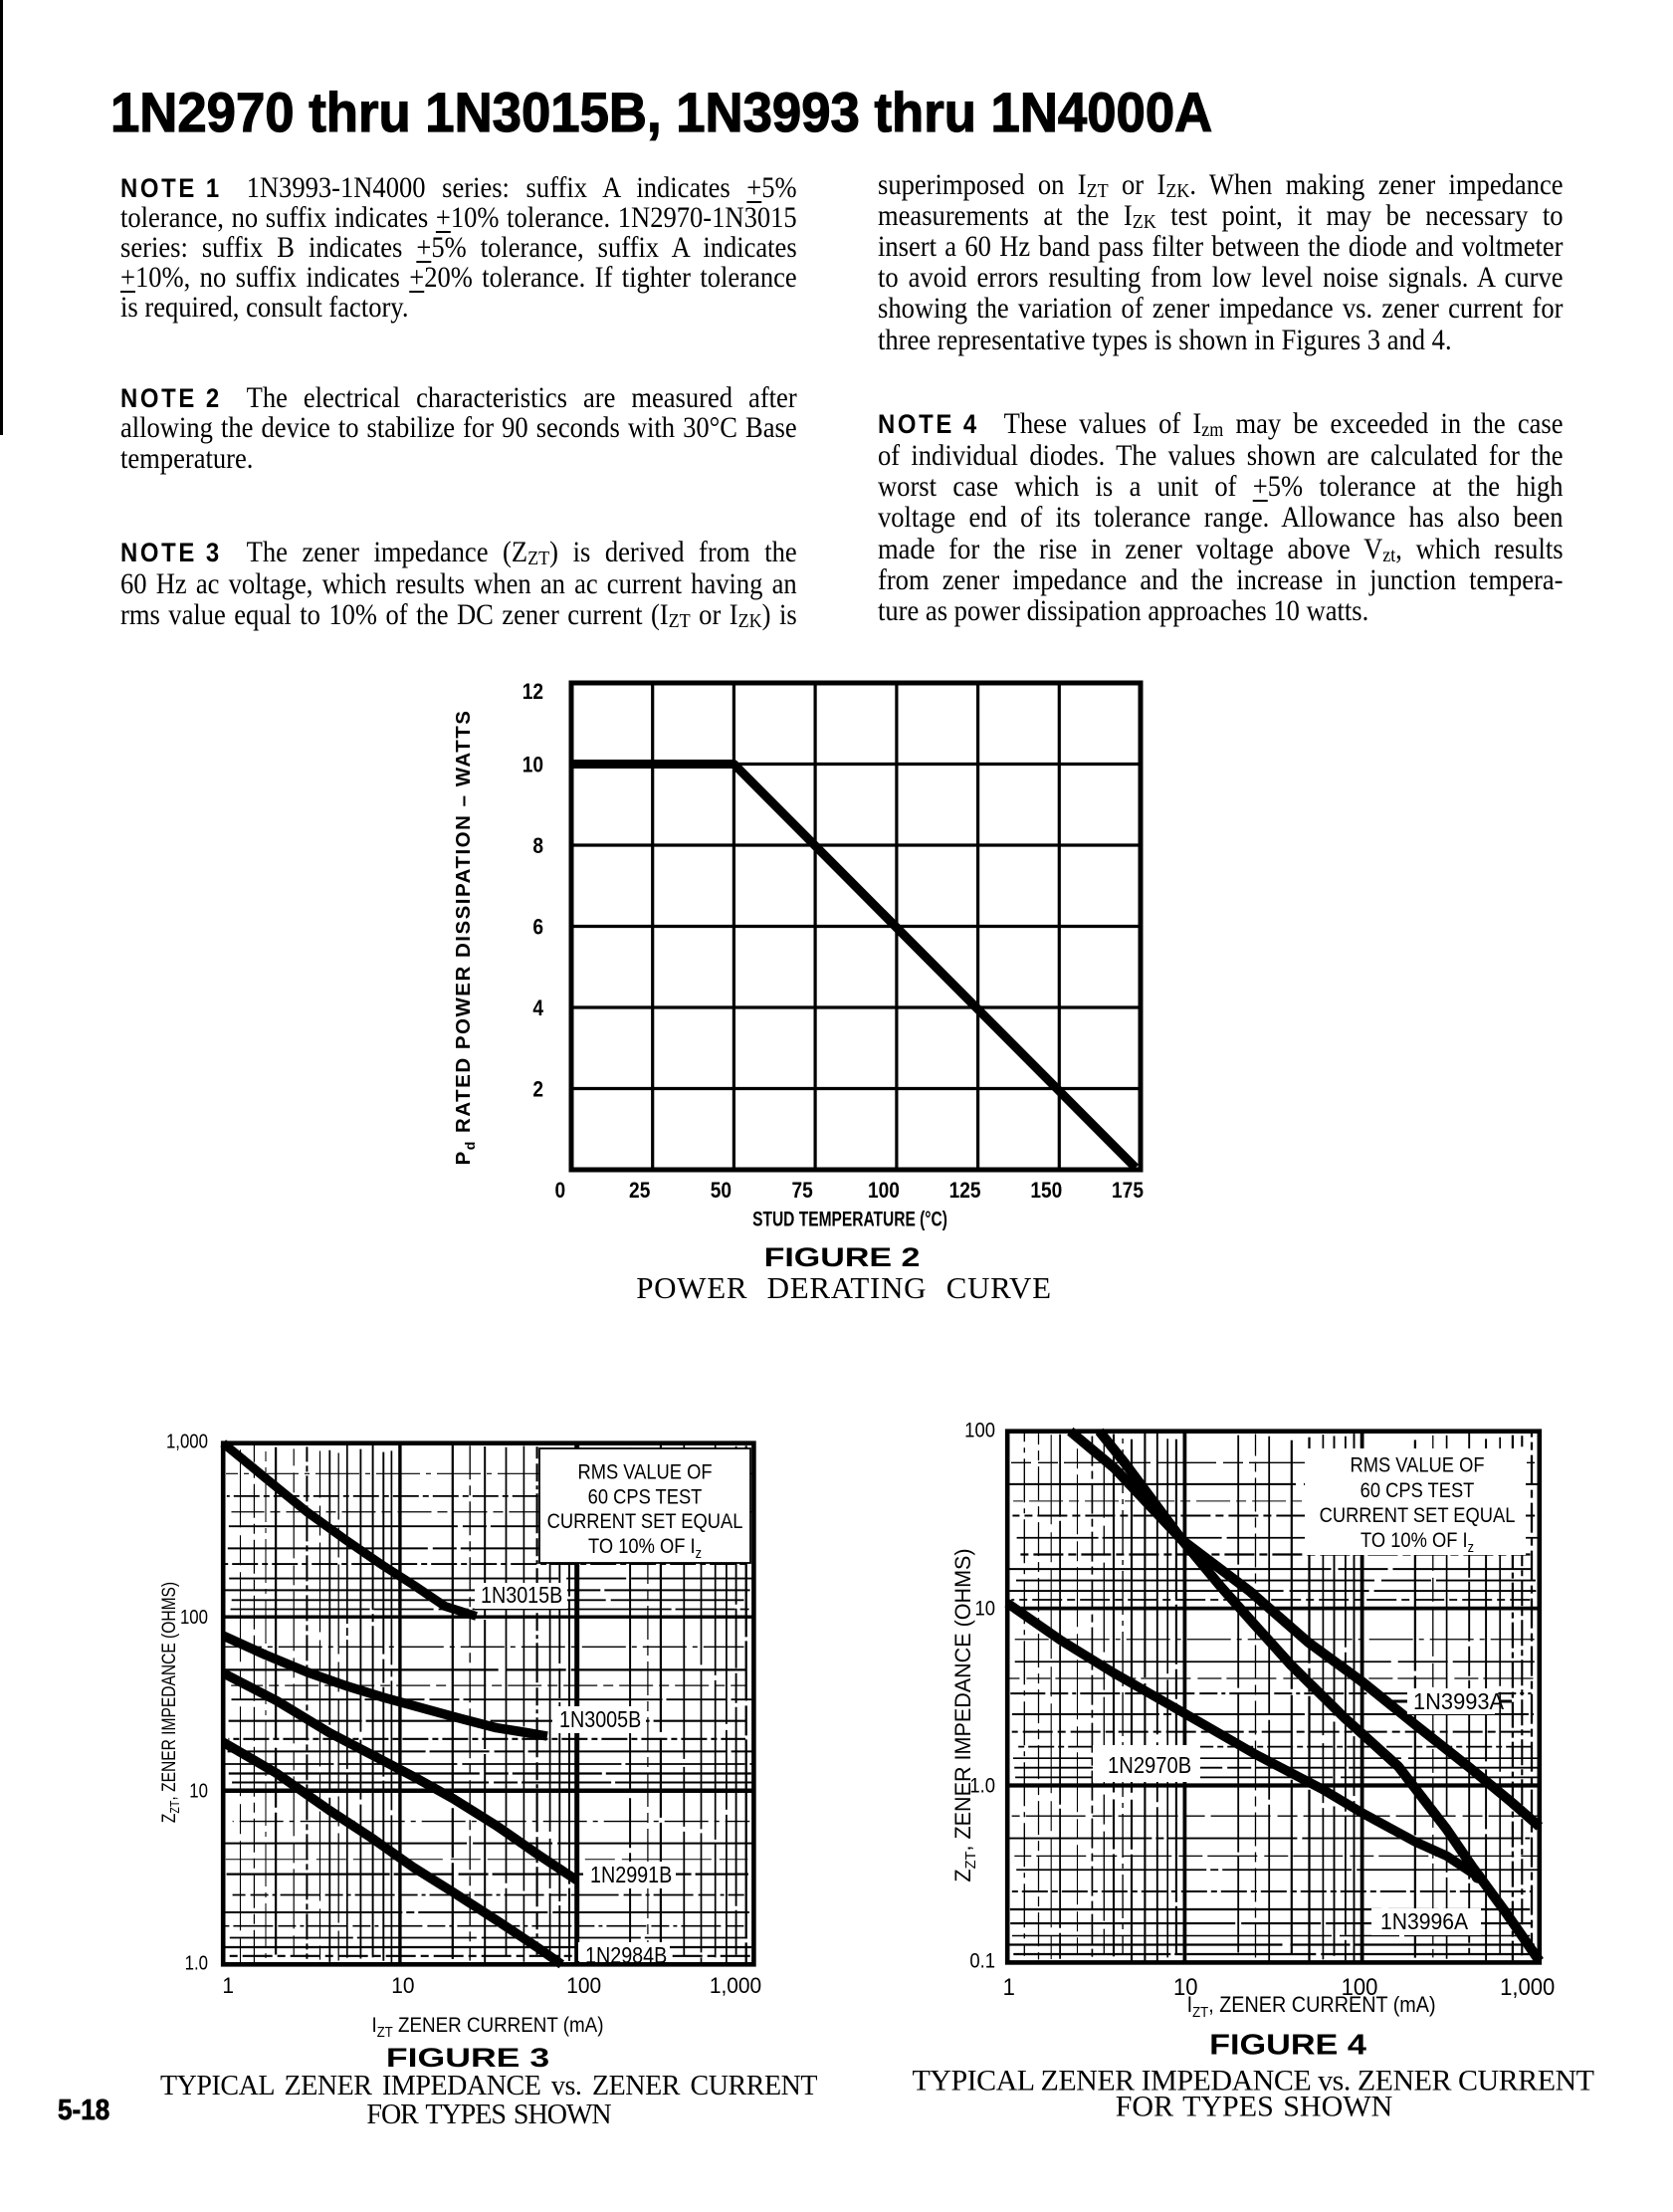 This screenshot has height=2212, width=1673. Describe the element at coordinates (849, 1218) in the screenshot. I see `svg-text: STUD TEMPERATURE (°C)` at that location.